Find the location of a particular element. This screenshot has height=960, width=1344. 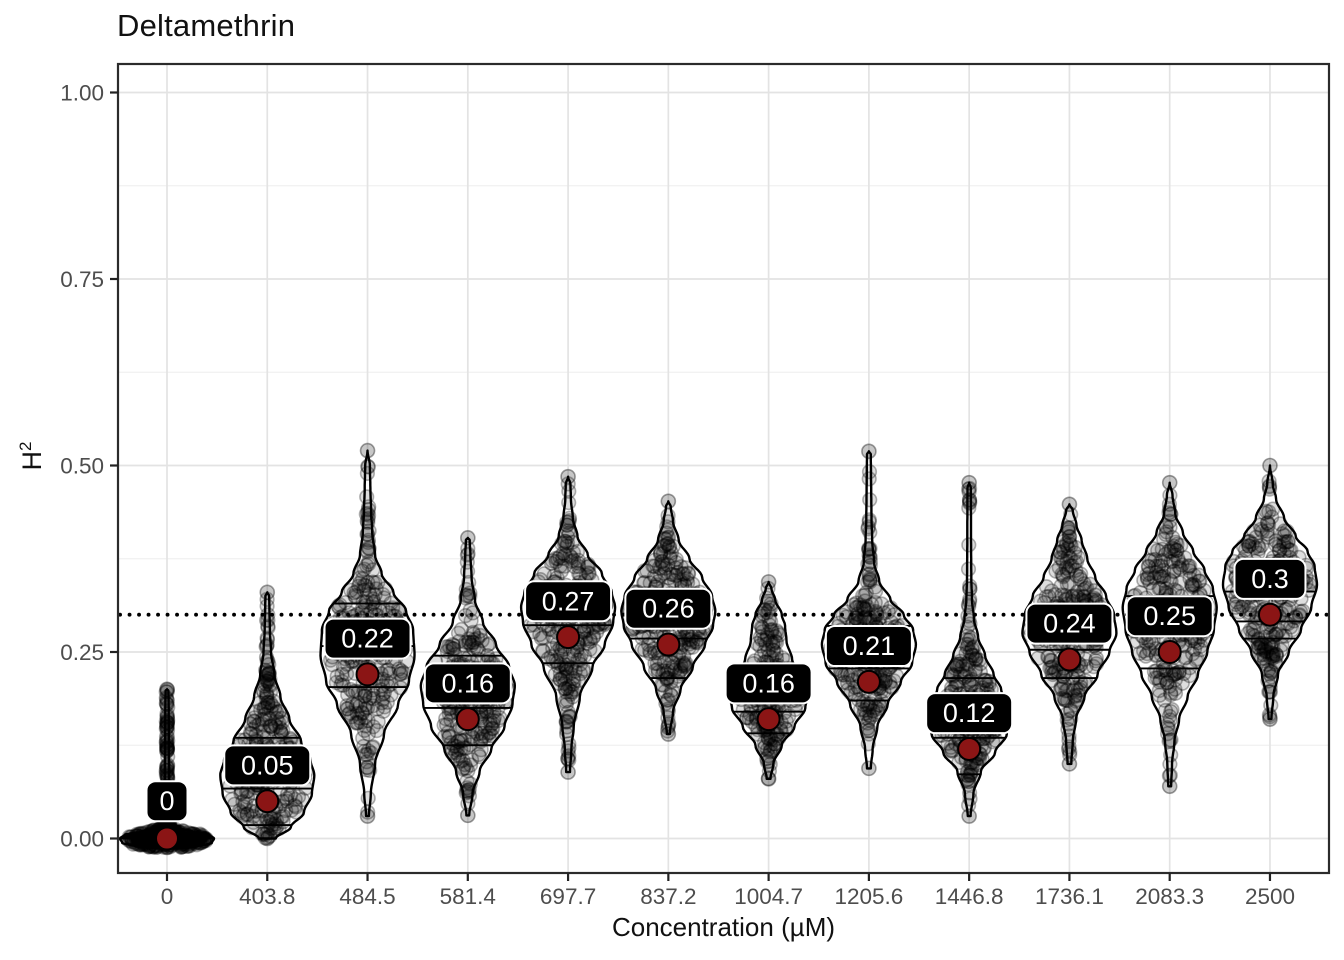

mean-label-text: 0.24 is located at coordinates (1069, 624).